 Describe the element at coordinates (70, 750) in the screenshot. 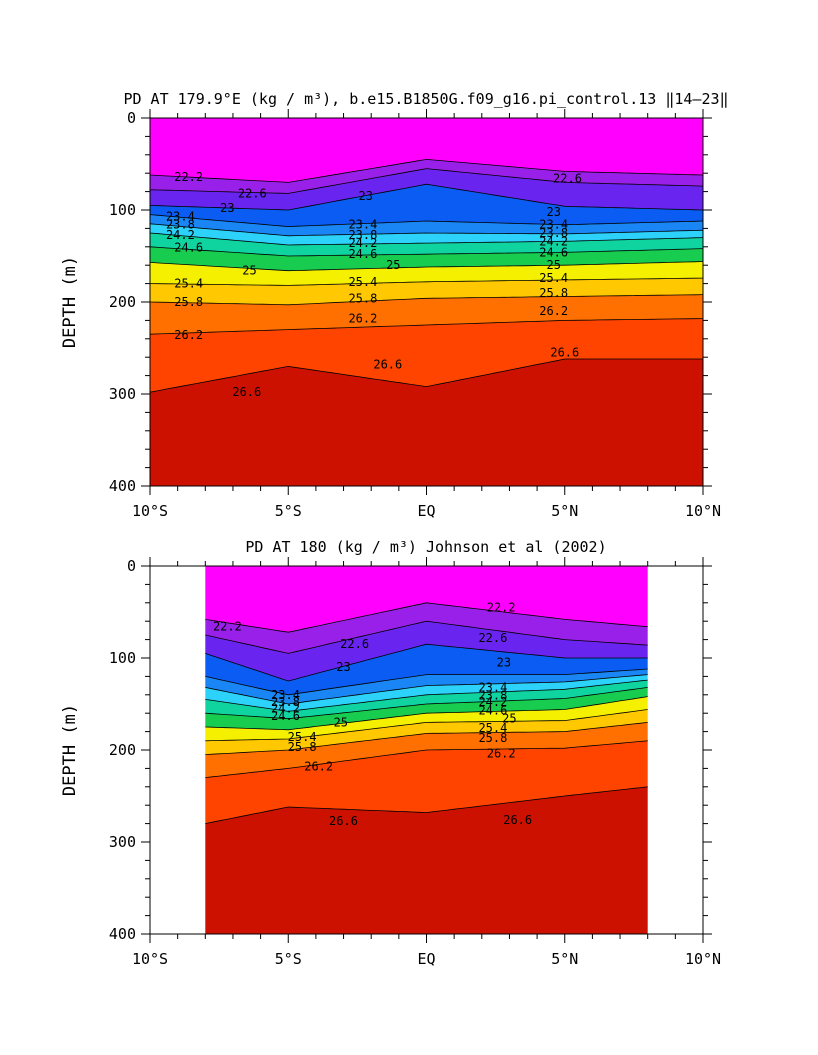

I see `y-axis-label: DEPTH (m)` at that location.